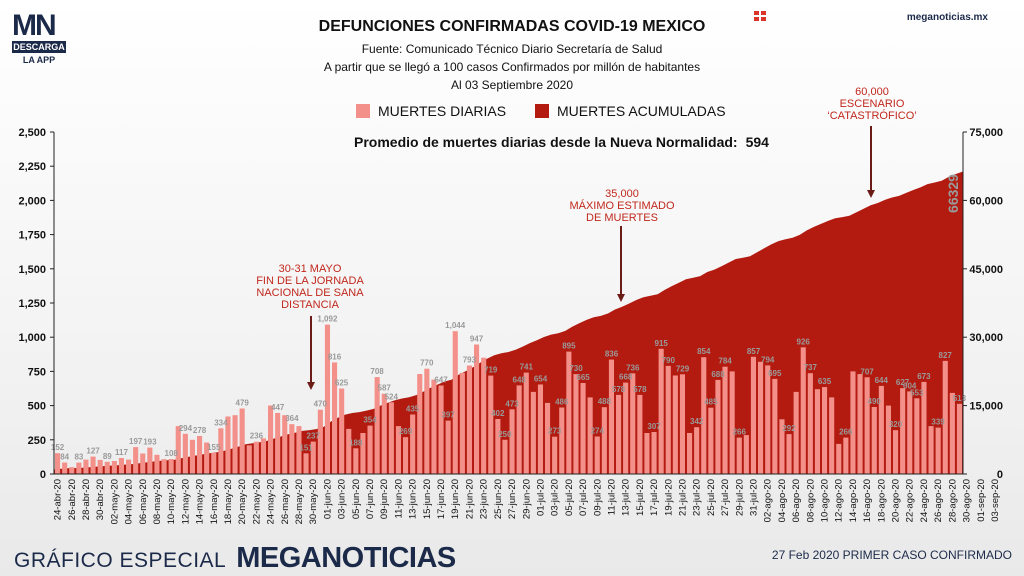 This screenshot has height=576, width=1024. Describe the element at coordinates (342, 499) in the screenshot. I see `x-tick-label: 03-jun-20` at that location.